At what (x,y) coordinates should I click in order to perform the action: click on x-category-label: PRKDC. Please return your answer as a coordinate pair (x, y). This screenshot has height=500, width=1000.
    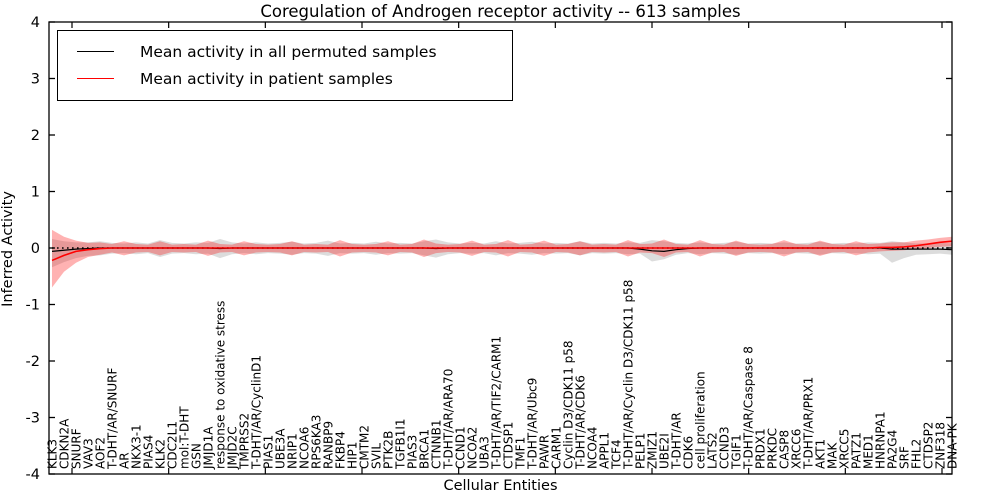
    Looking at the image, I should click on (773, 448).